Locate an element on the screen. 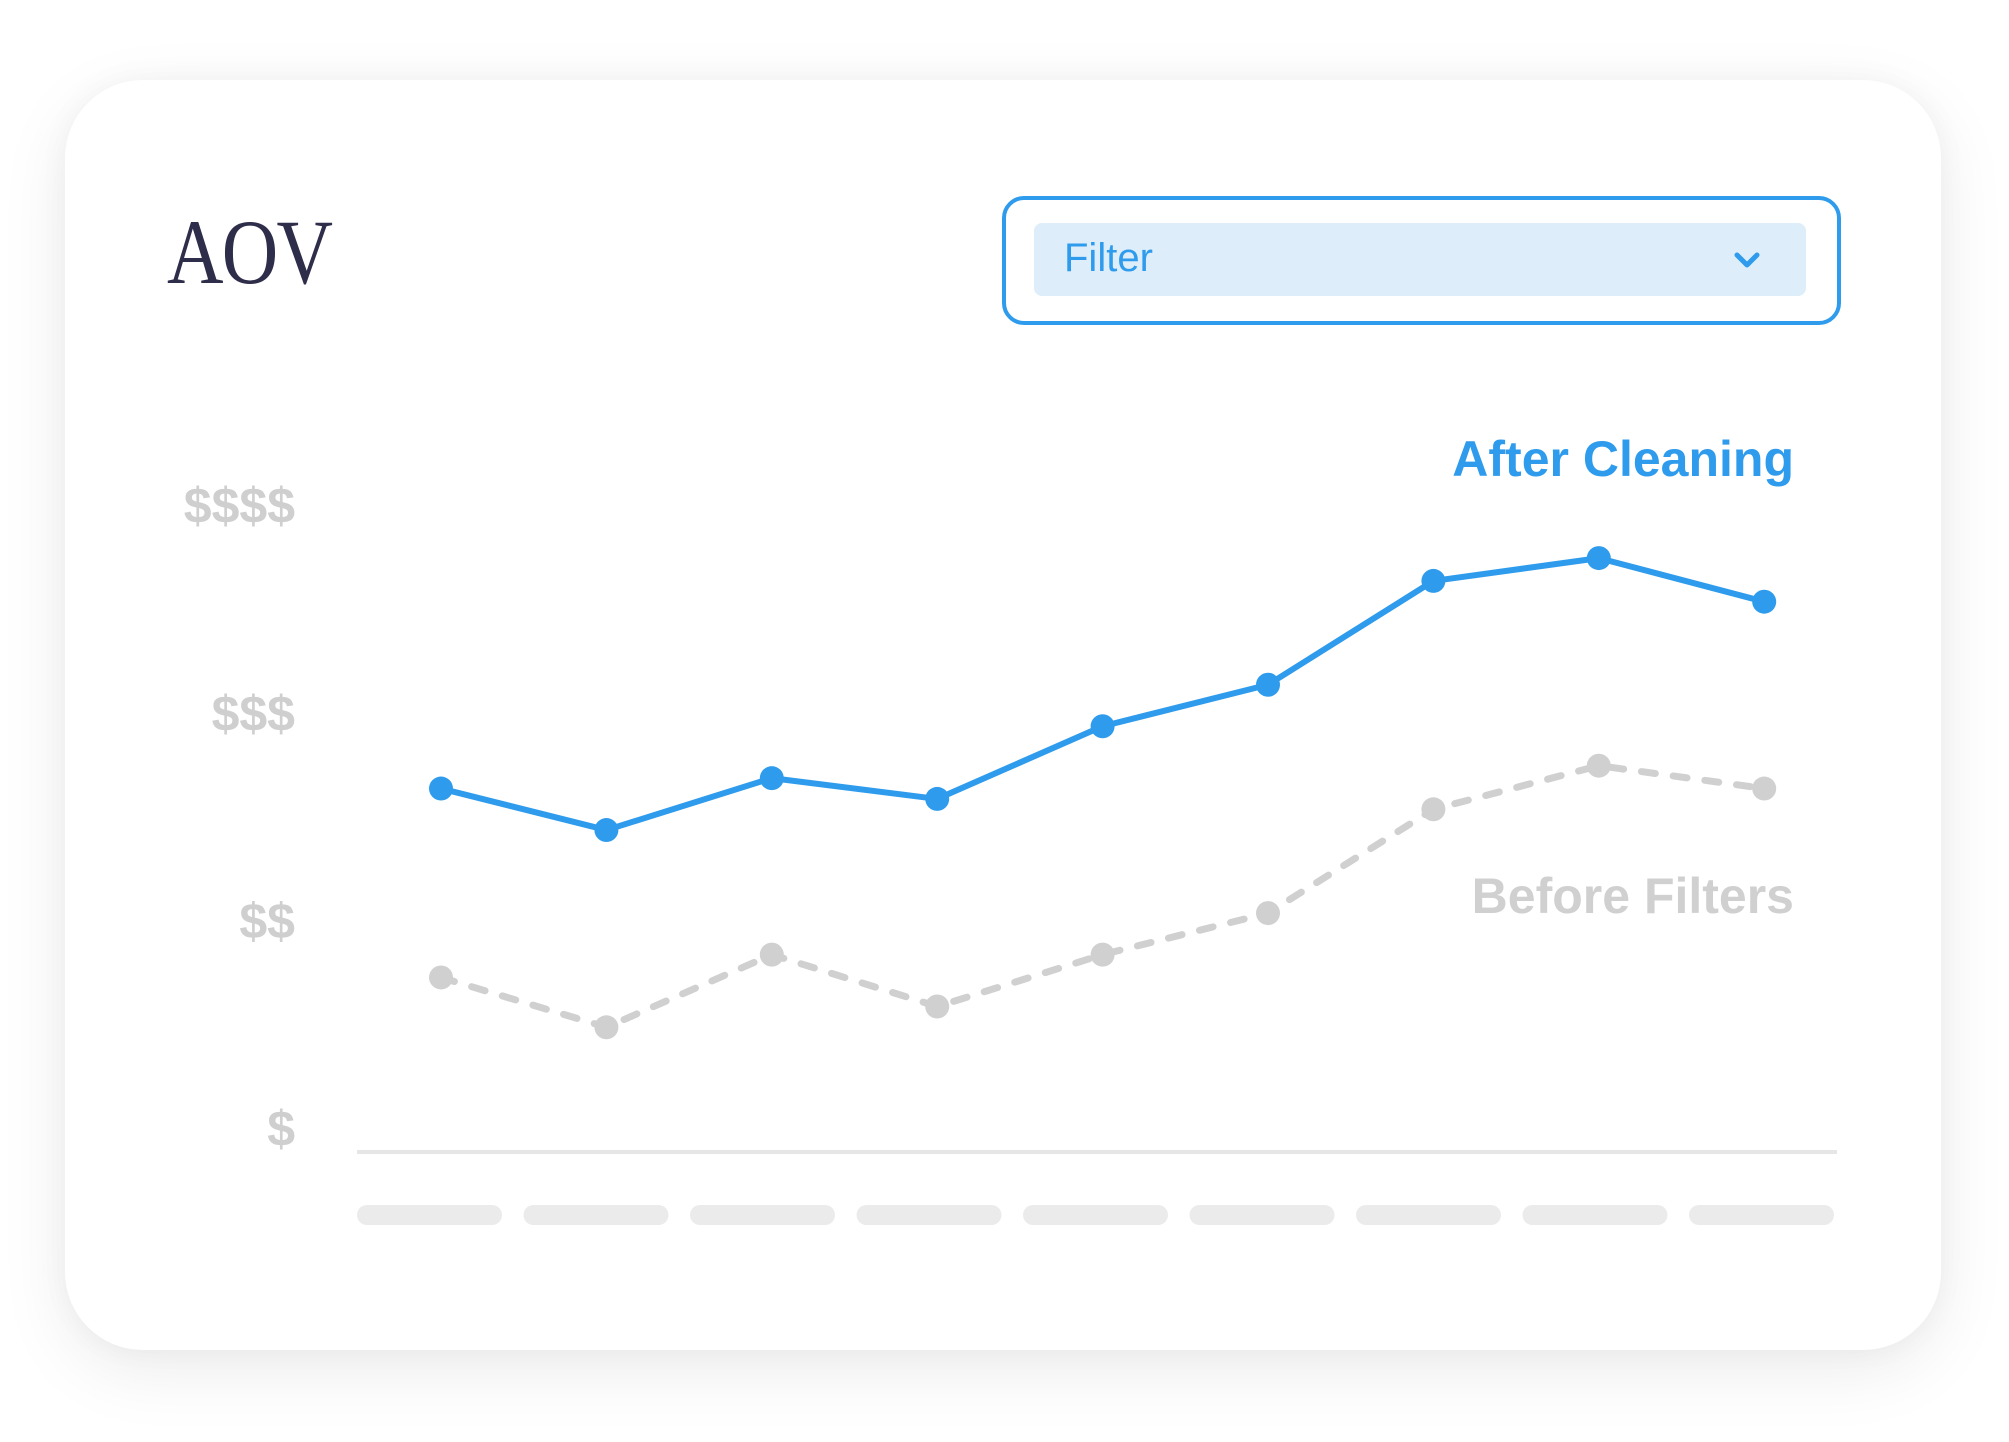  series-line-before-filters is located at coordinates (1102, 896).